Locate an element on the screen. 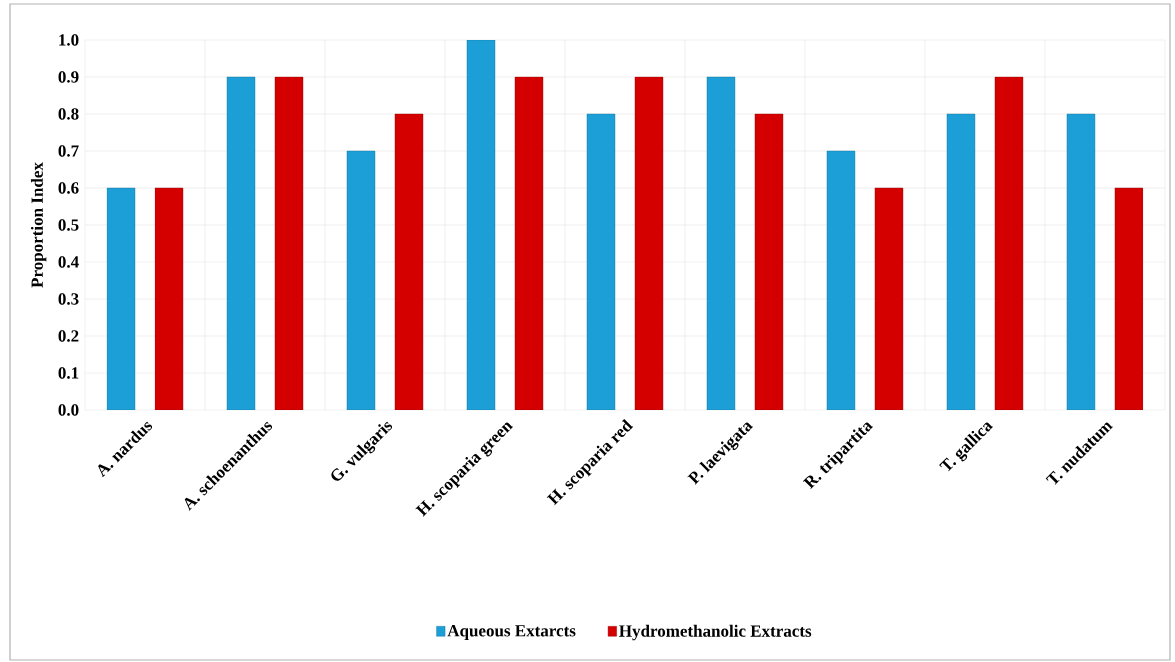 The height and width of the screenshot is (662, 1175). y-tick-label: 0.6 is located at coordinates (68, 188).